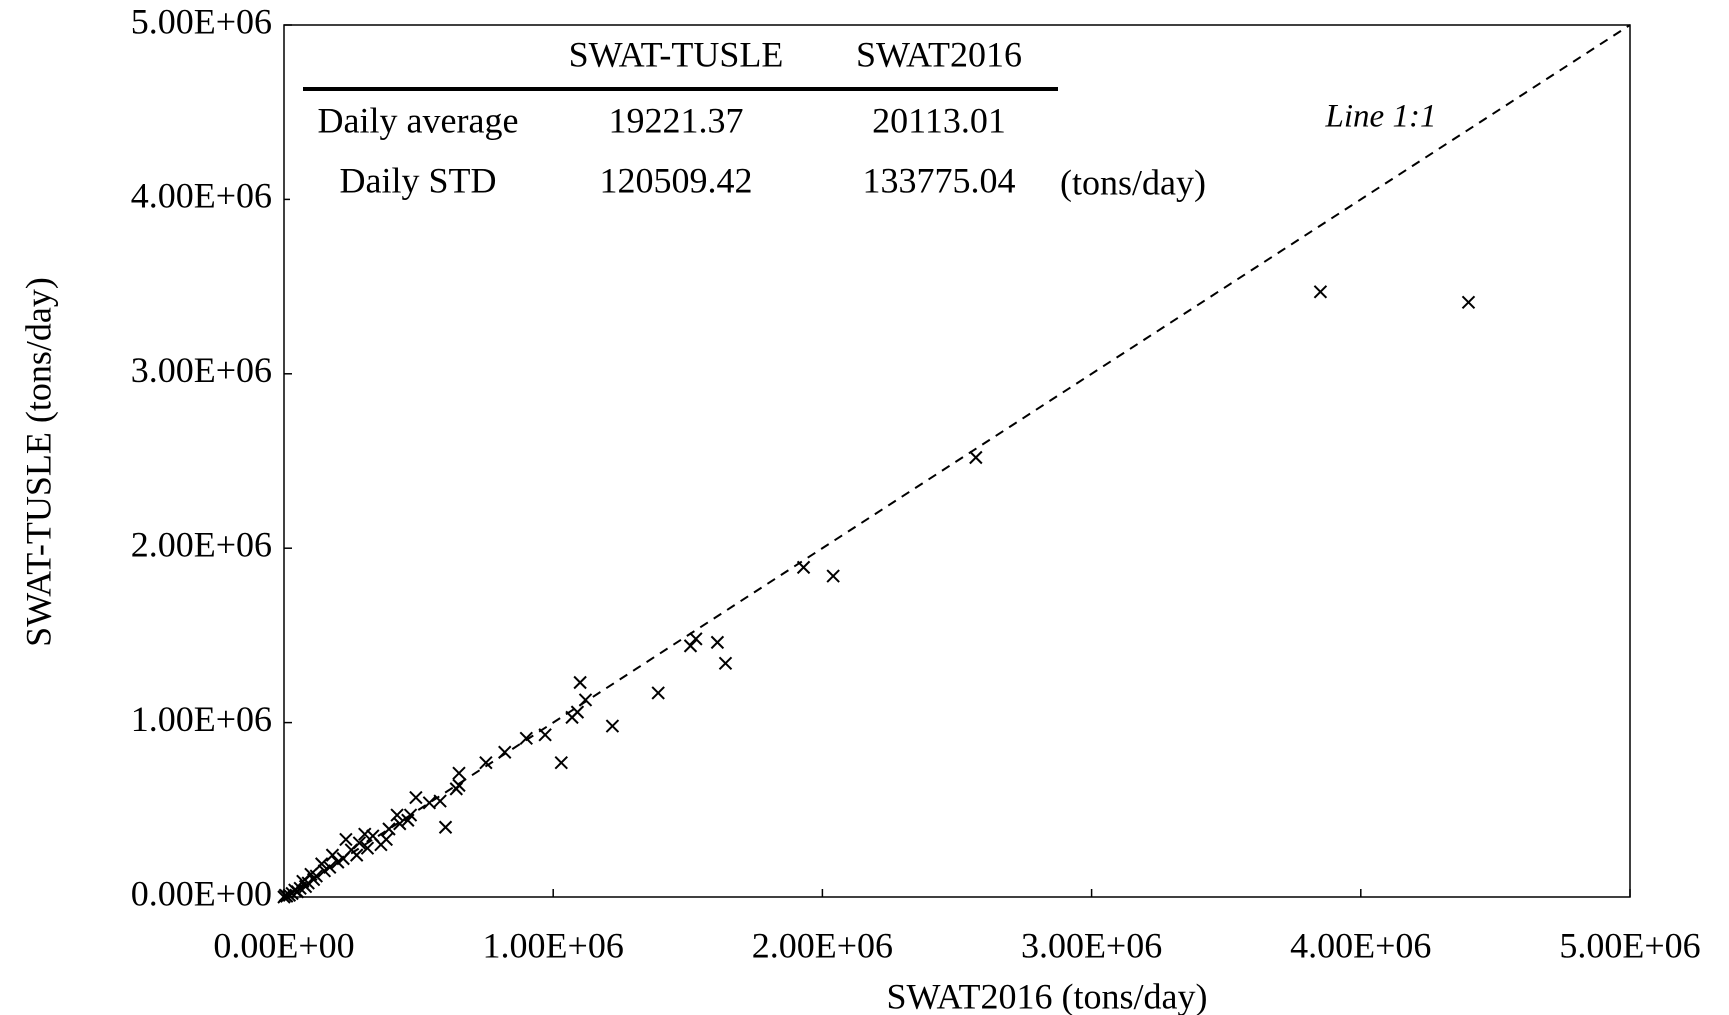 The image size is (1729, 1015). I want to click on x-axis-title: SWAT2016 (tons/day), so click(1047, 995).